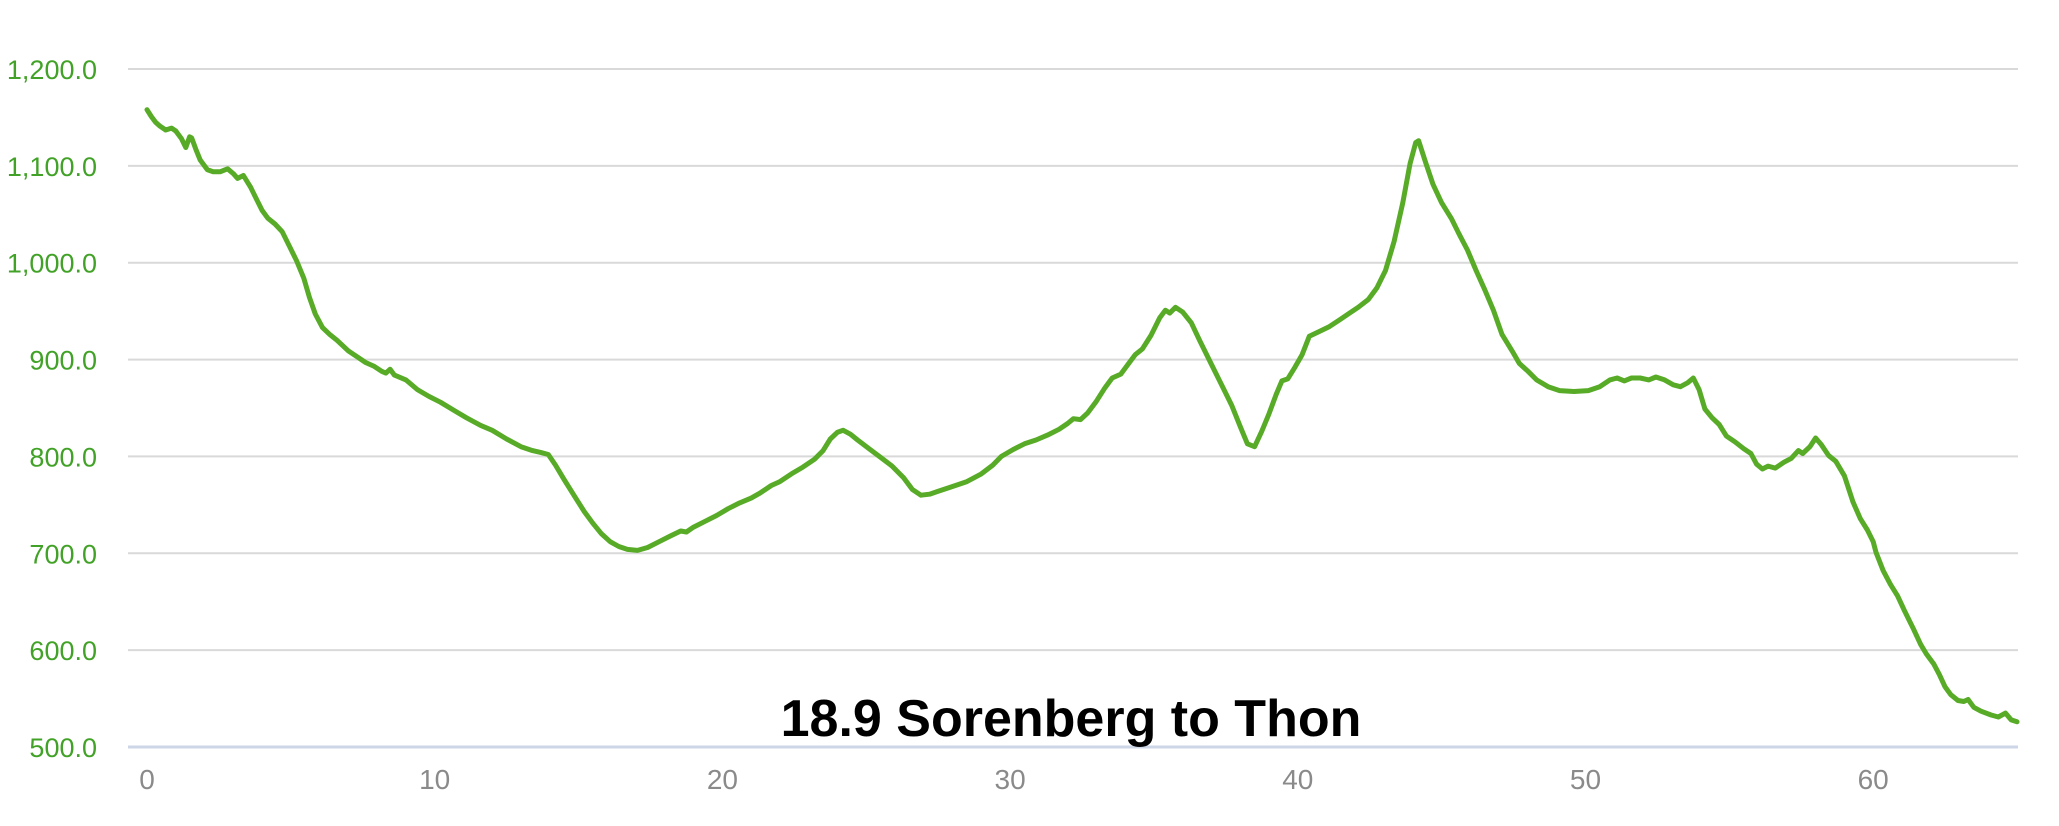 Image resolution: width=2059 pixels, height=826 pixels. Describe the element at coordinates (434, 779) in the screenshot. I see `x-tick-label: 10` at that location.